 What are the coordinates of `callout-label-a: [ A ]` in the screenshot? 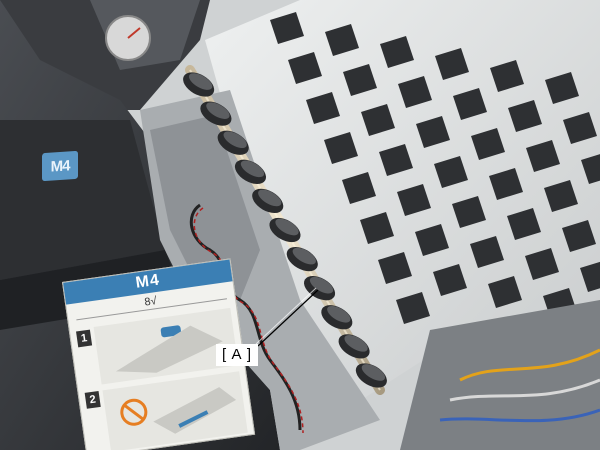 It's located at (237, 355).